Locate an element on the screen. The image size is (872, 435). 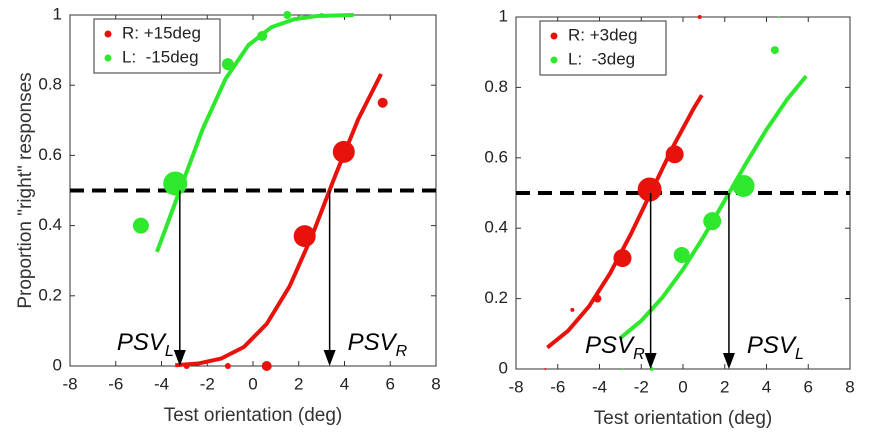
y-axis-label: Proportion "right" responses is located at coordinates (25, 190).